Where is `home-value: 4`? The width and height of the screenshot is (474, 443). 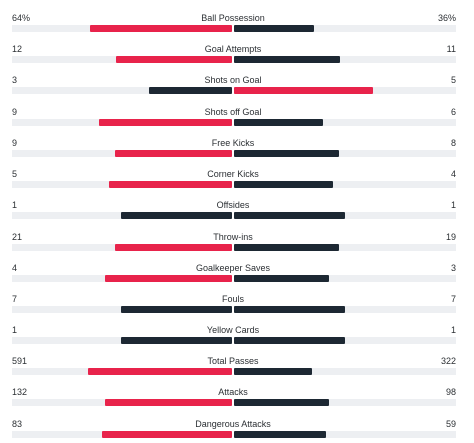 home-value: 4 is located at coordinates (15, 268).